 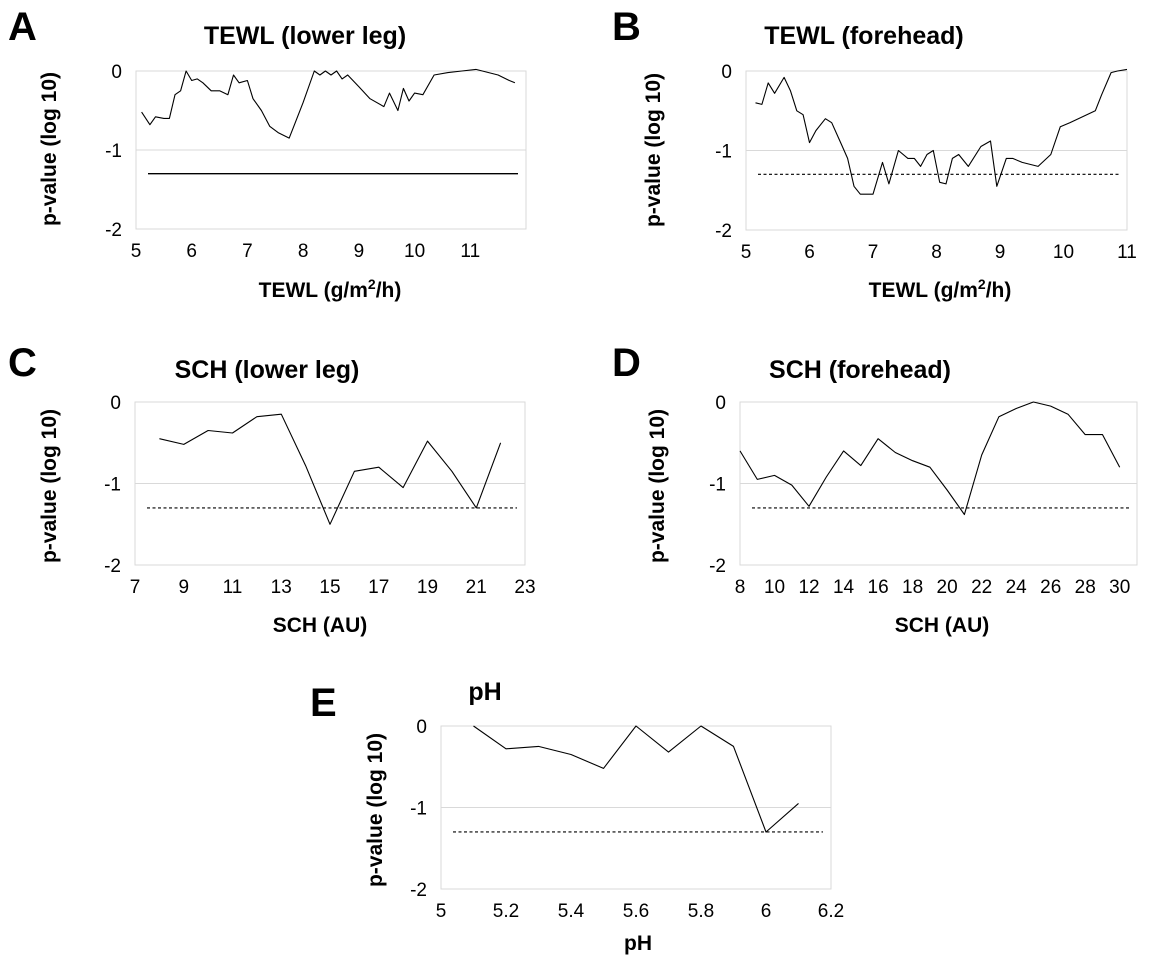 I want to click on y-tick-label-c: -1, so click(x=112, y=485).